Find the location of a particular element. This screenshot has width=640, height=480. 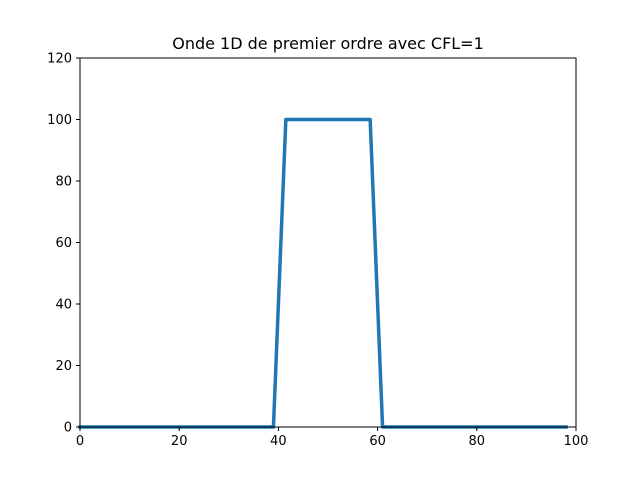

x-tick-label: 100 is located at coordinates (576, 441).